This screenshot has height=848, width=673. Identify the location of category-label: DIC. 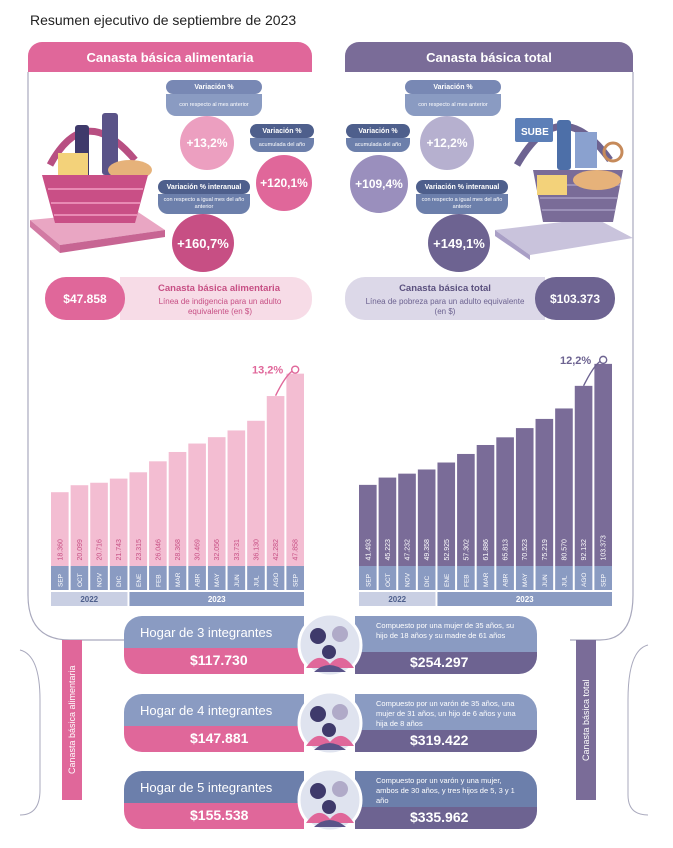
(427, 582).